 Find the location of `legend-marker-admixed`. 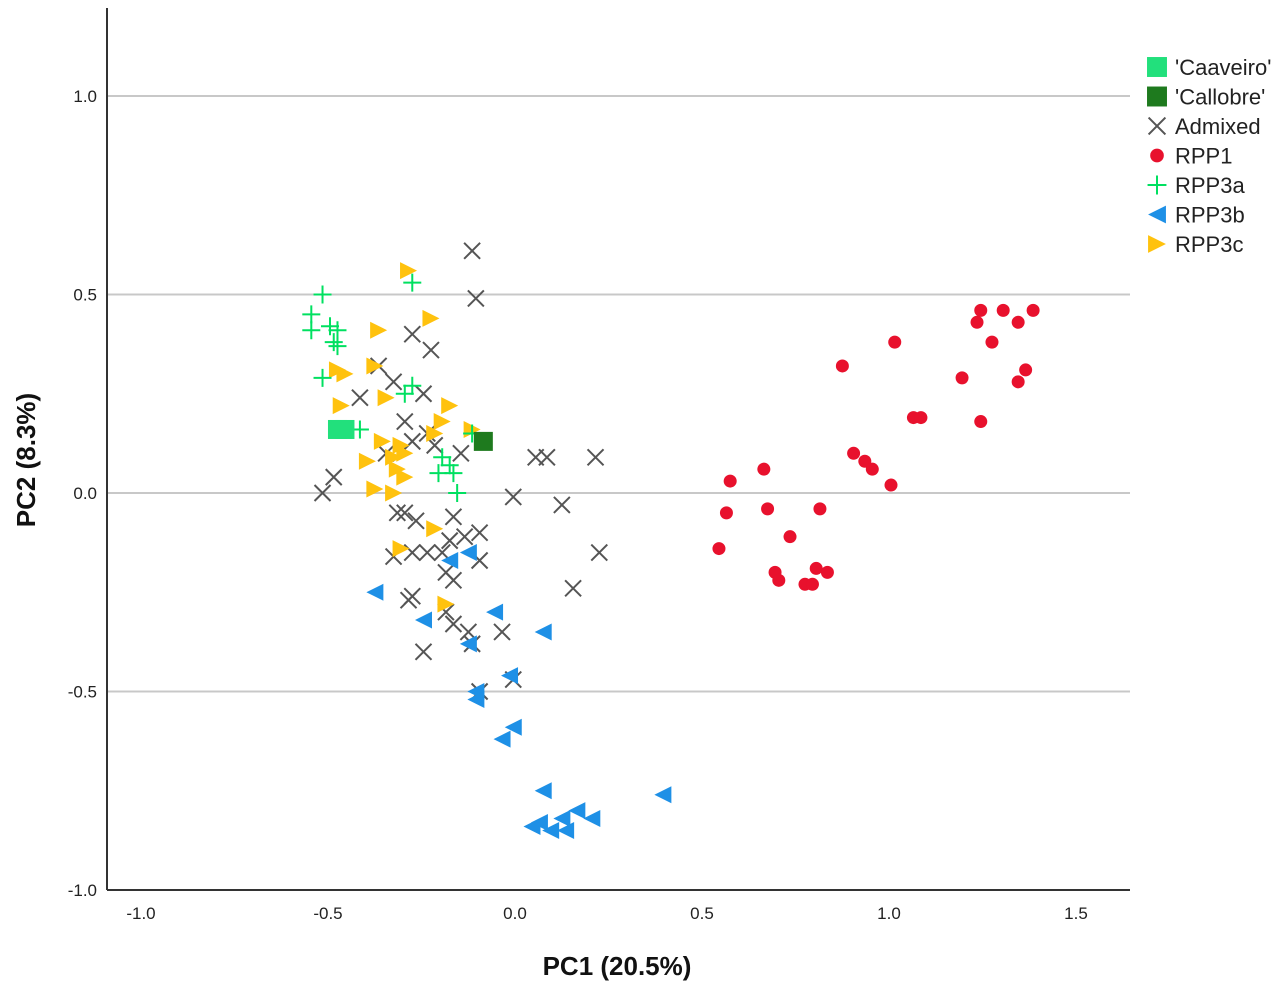

legend-marker-admixed is located at coordinates (1157, 126).